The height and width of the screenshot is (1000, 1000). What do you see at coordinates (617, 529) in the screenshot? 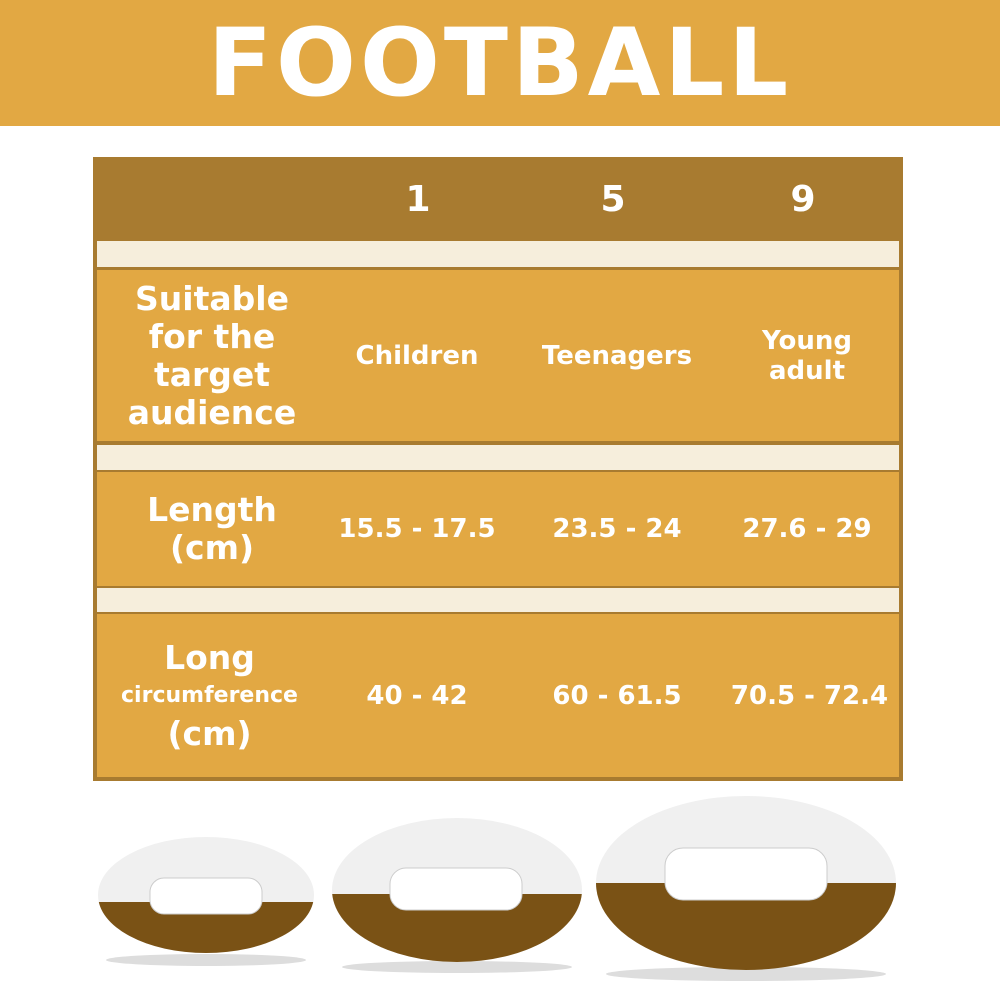
I see `table-cell: 23.5 - 24` at bounding box center [617, 529].